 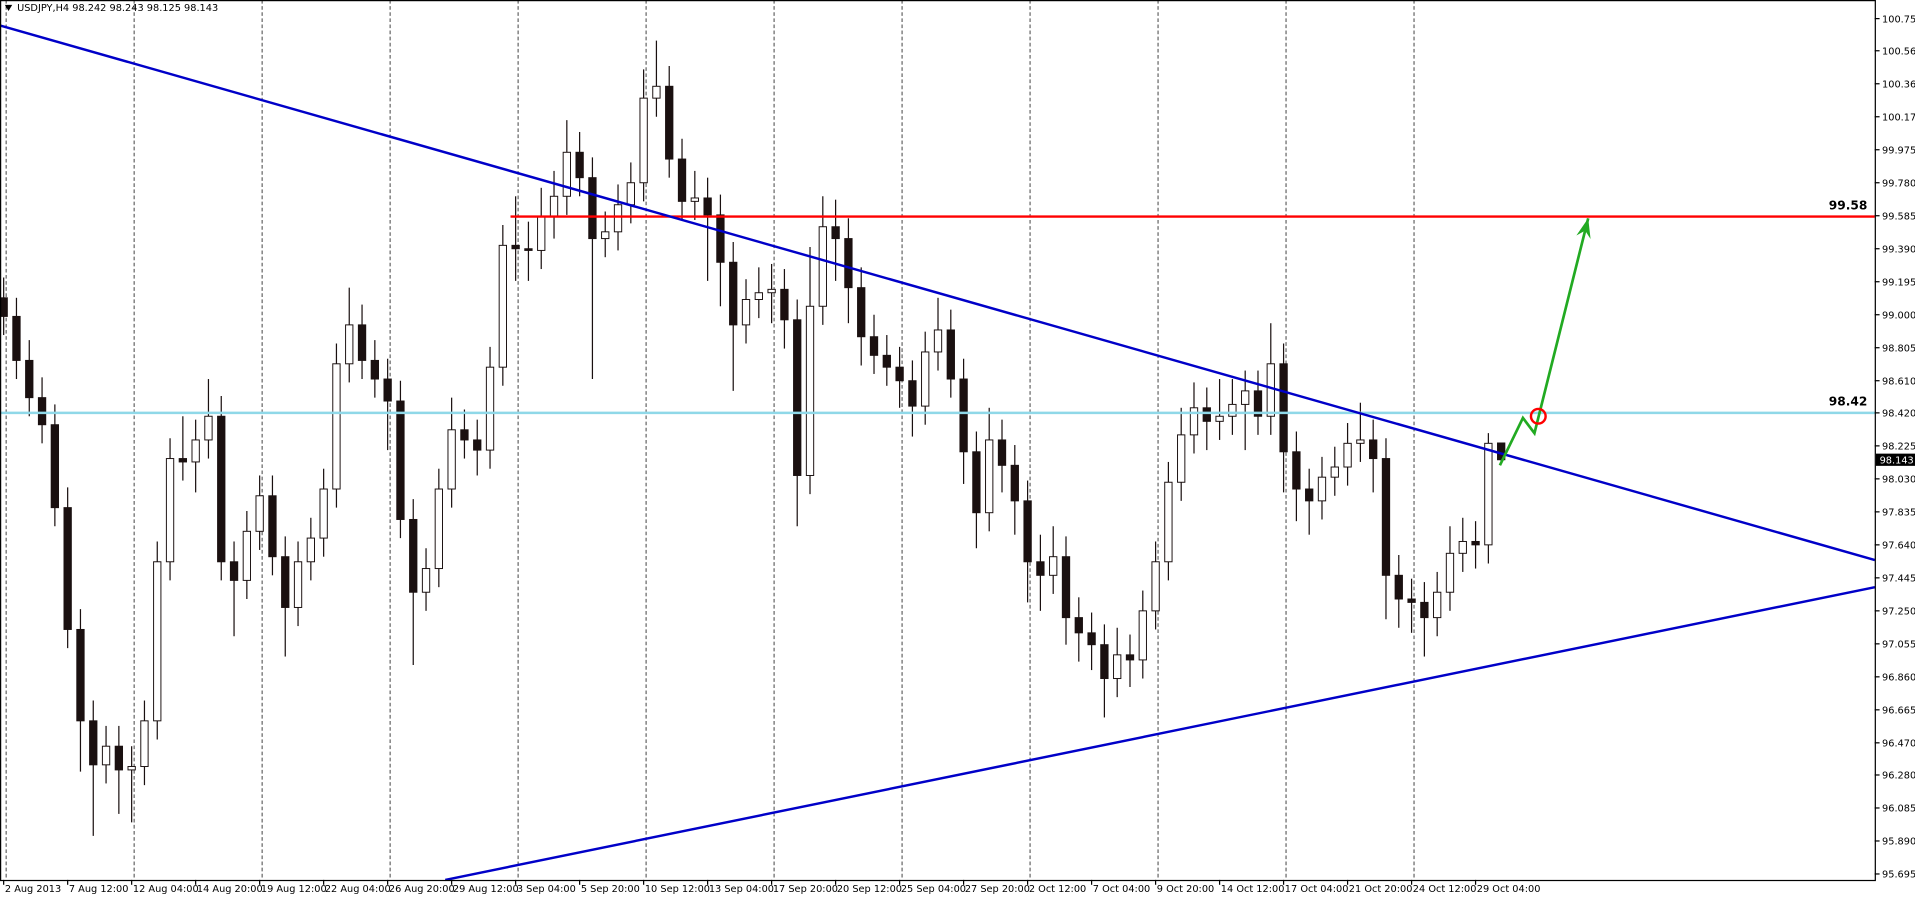 What do you see at coordinates (1898, 348) in the screenshot?
I see `y-tick-label: 98.805` at bounding box center [1898, 348].